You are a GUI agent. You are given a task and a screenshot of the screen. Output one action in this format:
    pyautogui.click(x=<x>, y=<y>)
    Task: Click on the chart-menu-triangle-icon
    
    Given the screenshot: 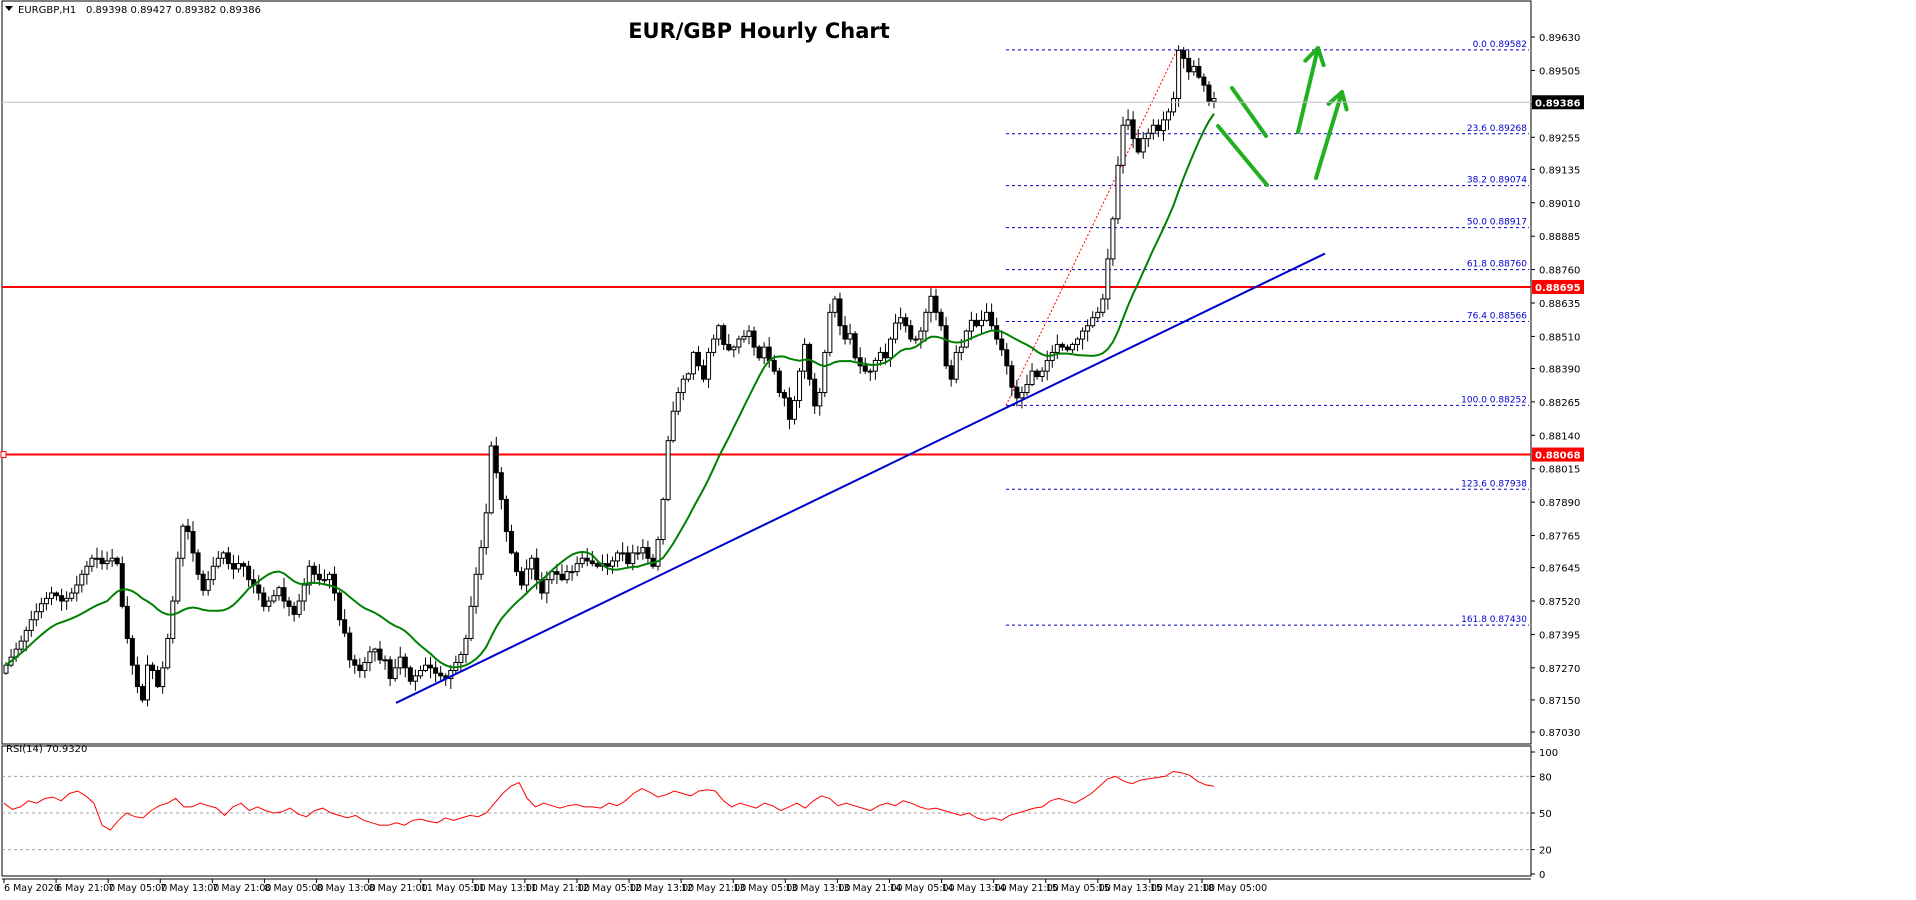 What is the action you would take?
    pyautogui.click(x=9, y=8)
    